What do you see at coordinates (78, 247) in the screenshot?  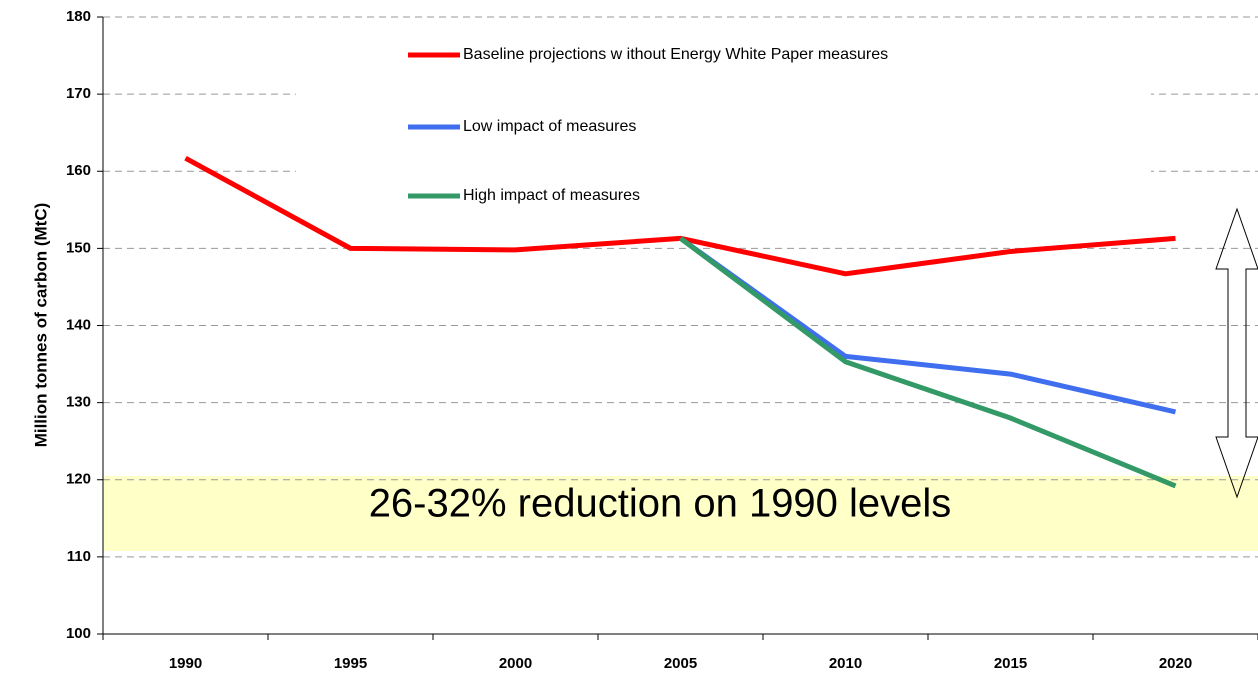 I see `y-tick-label: 150` at bounding box center [78, 247].